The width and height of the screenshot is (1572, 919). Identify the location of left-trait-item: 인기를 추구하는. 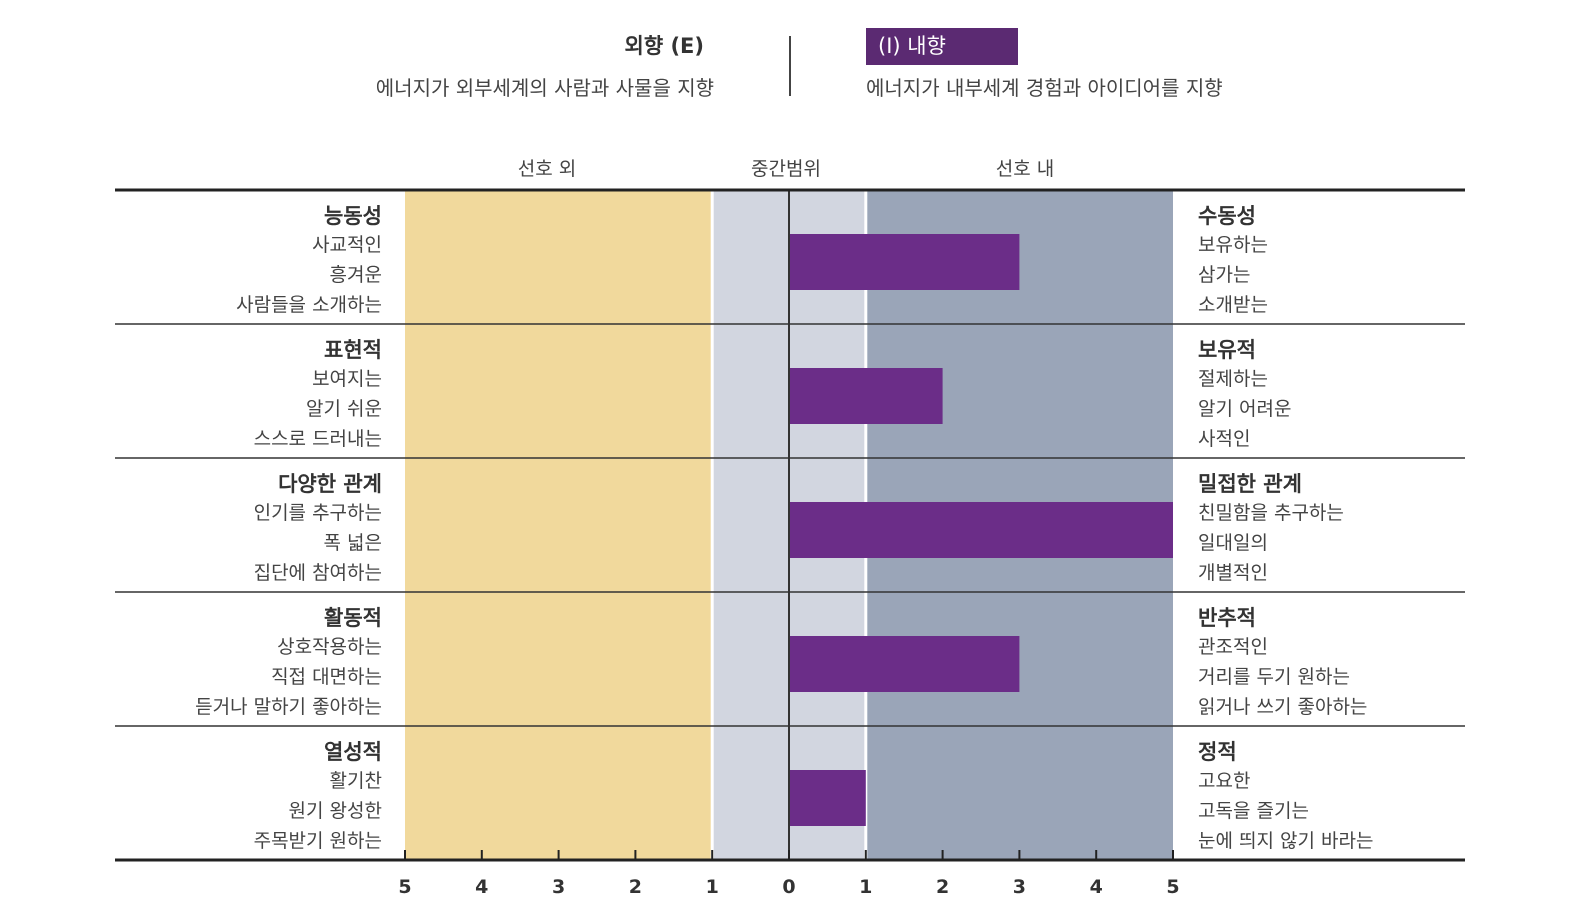
(317, 513).